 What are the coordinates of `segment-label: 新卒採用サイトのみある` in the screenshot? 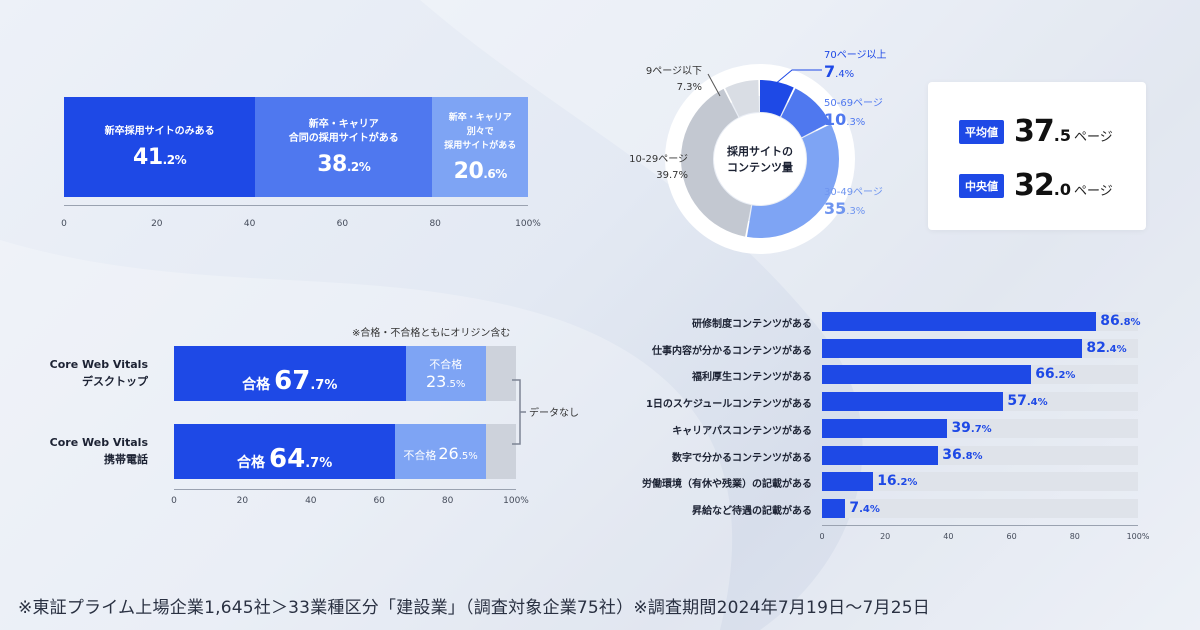 It's located at (159, 131).